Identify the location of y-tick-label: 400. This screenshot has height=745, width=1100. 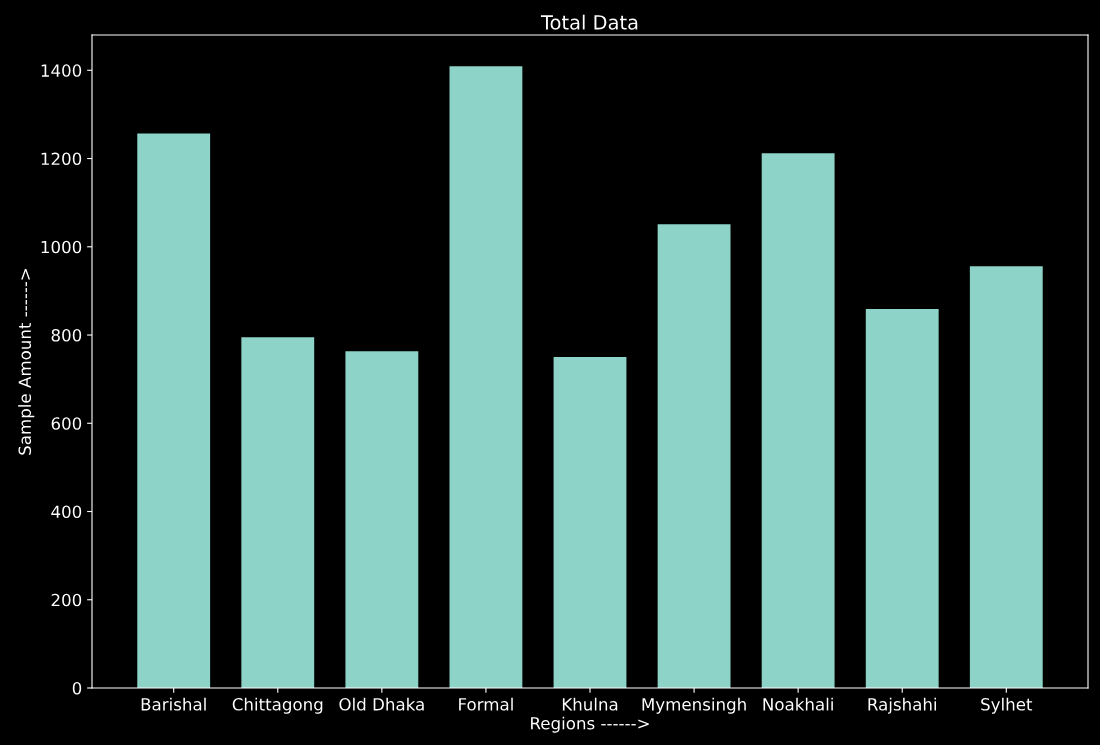
(66, 512).